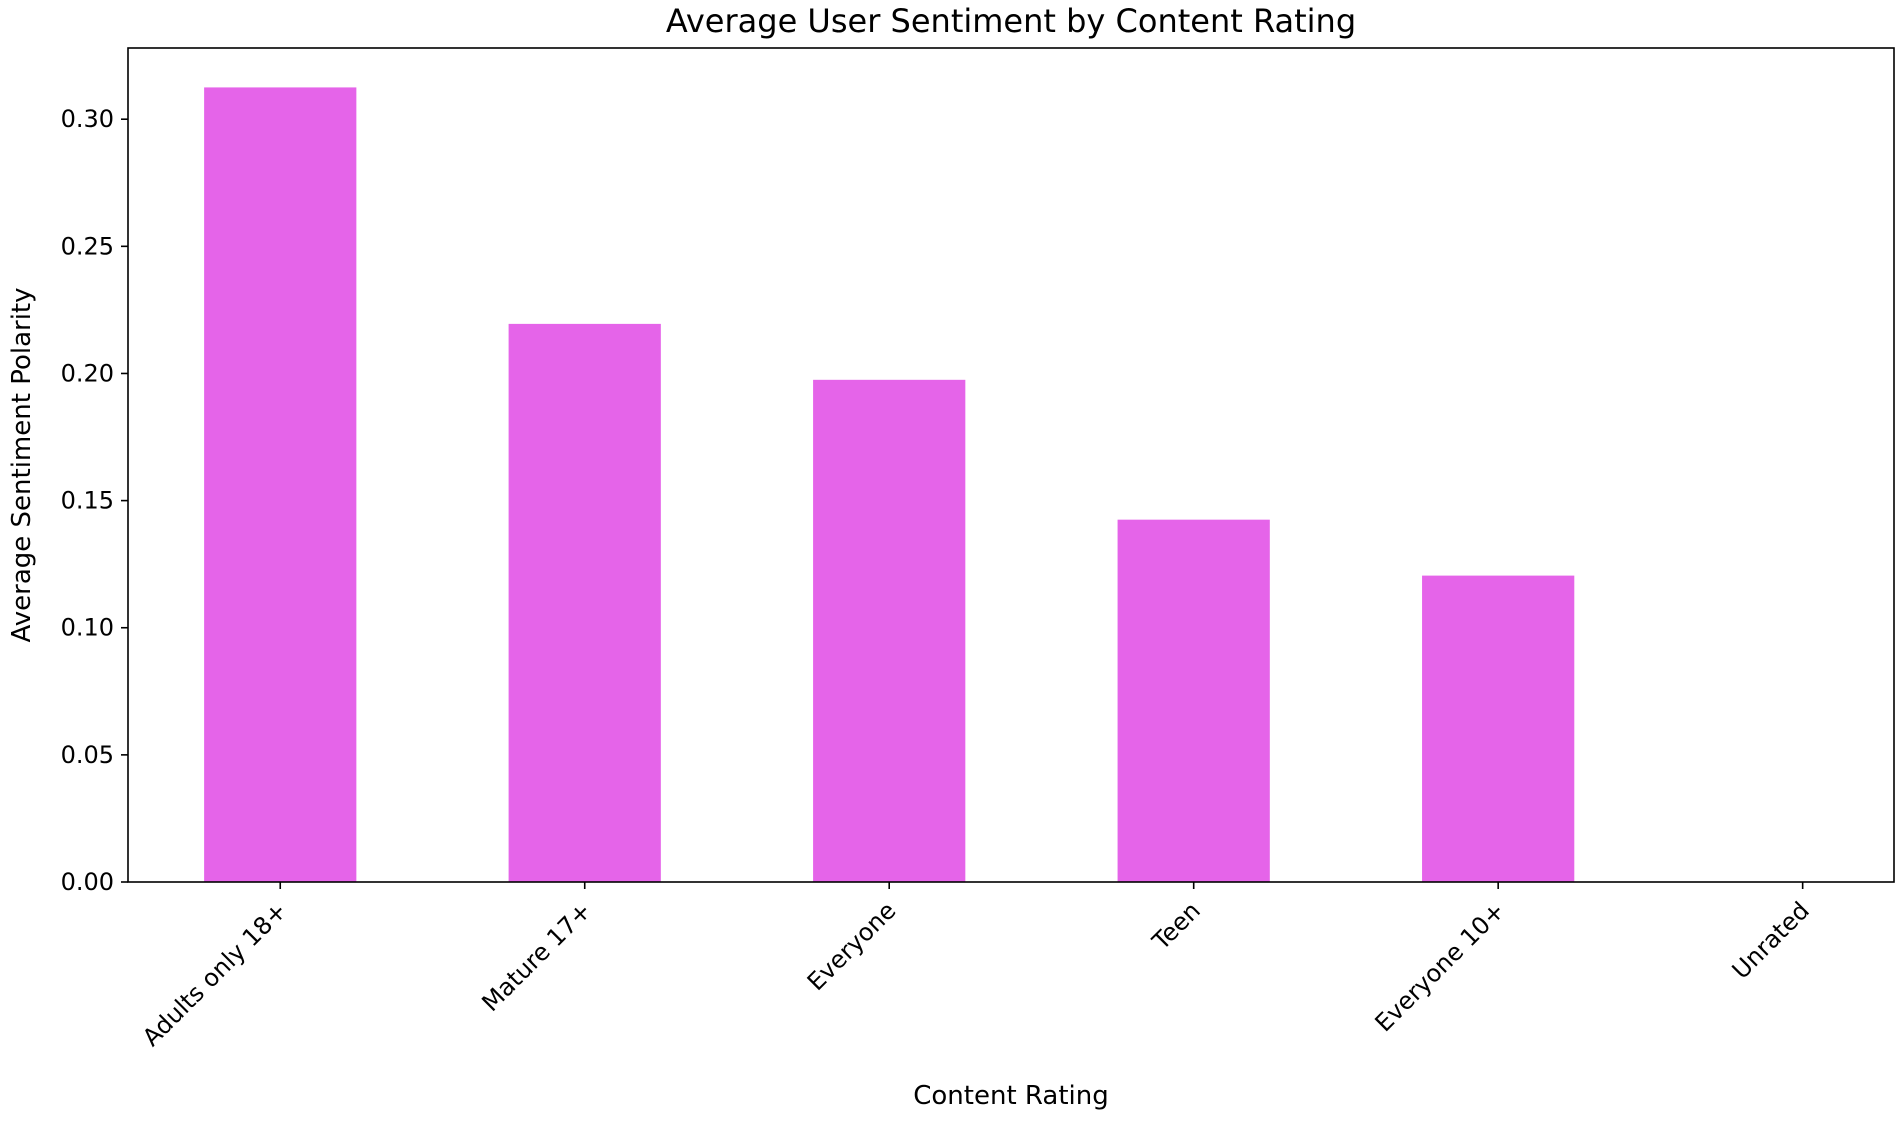 Image resolution: width=1904 pixels, height=1134 pixels. Describe the element at coordinates (1771, 940) in the screenshot. I see `x-tick-label: Unrated` at that location.